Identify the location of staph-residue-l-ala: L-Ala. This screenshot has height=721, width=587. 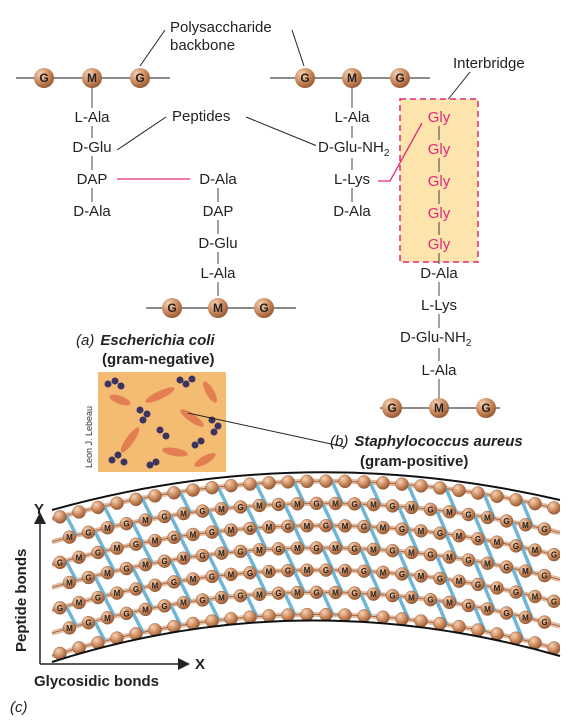
(352, 117).